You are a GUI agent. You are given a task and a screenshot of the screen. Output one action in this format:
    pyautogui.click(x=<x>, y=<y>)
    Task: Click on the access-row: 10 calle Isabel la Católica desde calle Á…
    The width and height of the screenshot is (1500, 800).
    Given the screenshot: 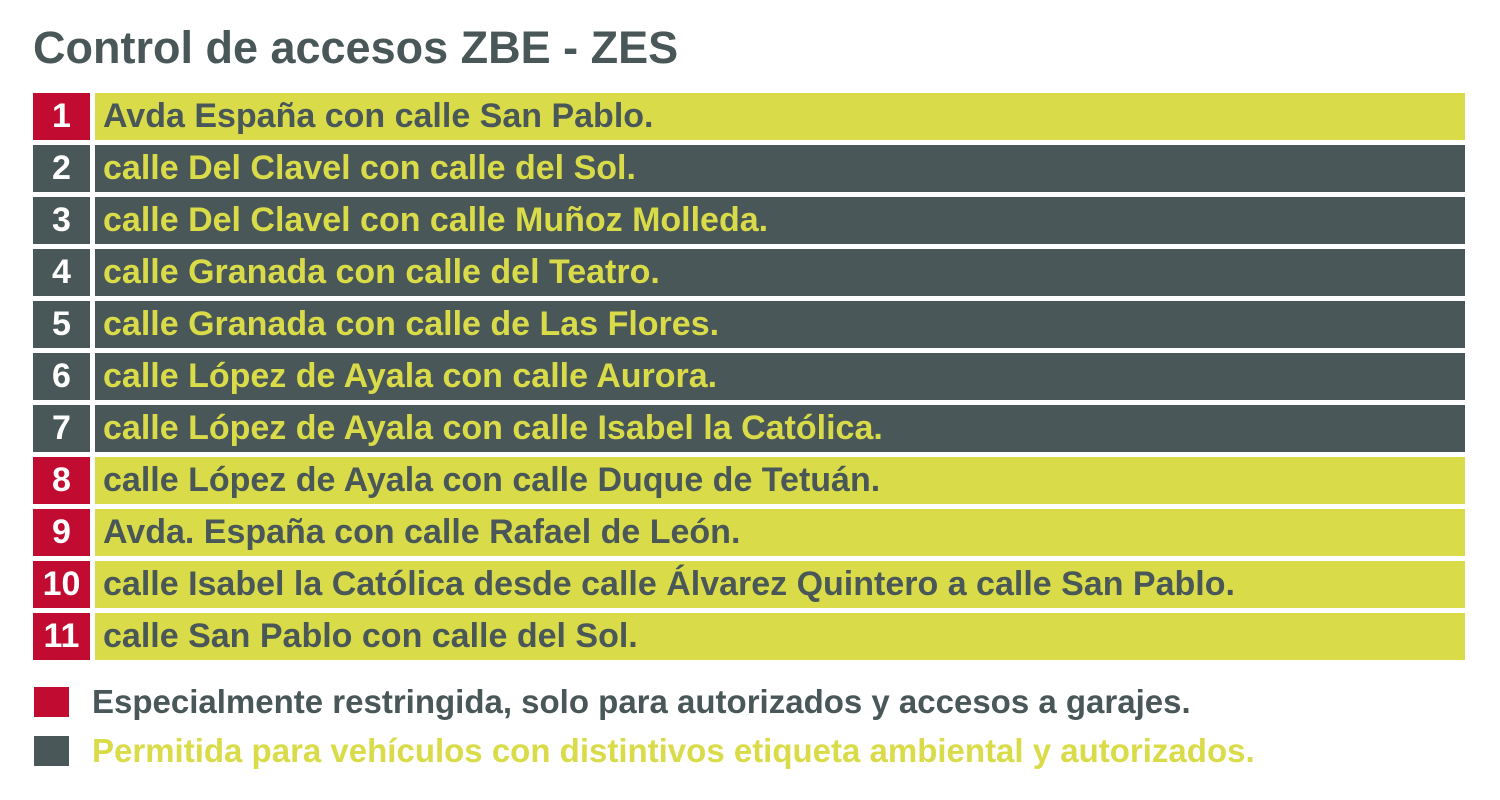 What is the action you would take?
    pyautogui.click(x=749, y=584)
    